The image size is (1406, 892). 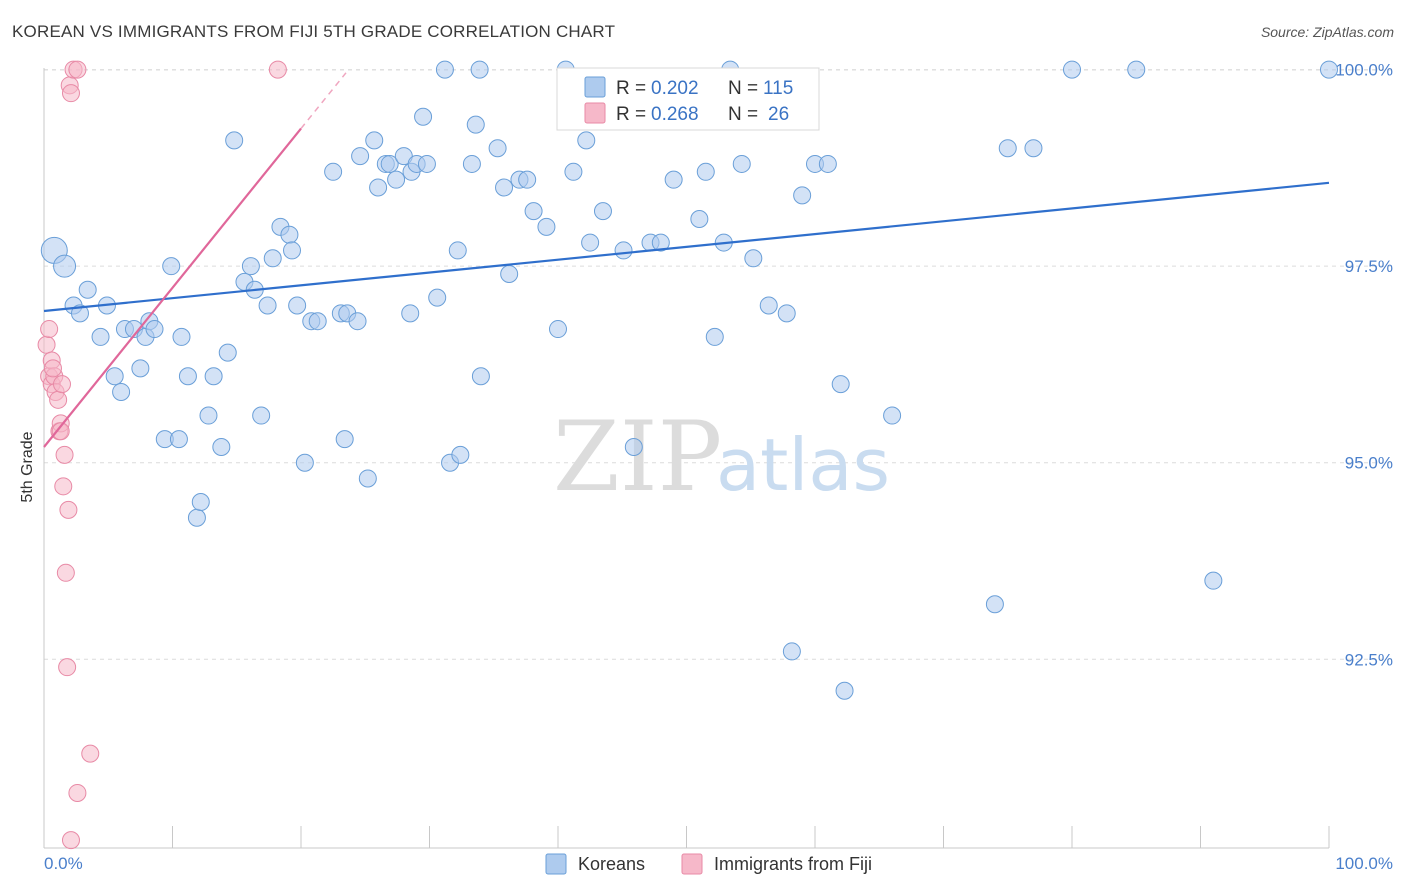 I want to click on x-tick-label-min: 0.0%, so click(x=63, y=863).